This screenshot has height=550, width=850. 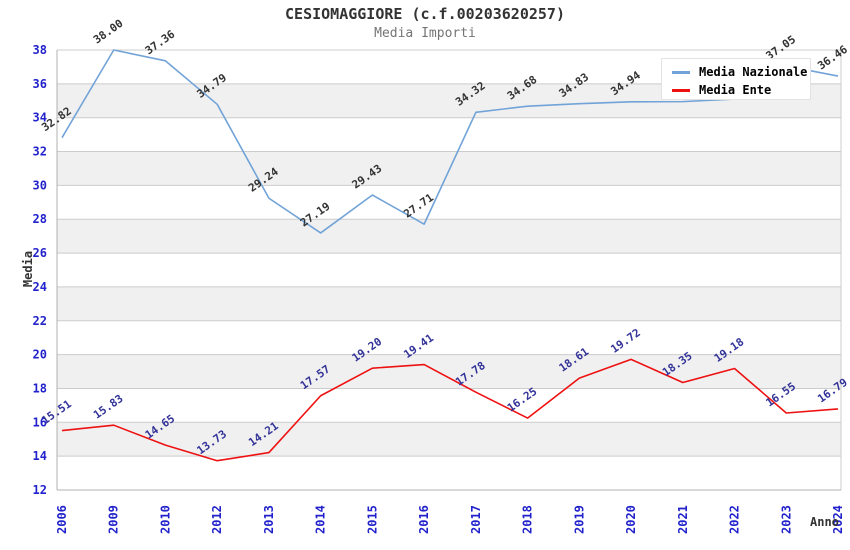 I want to click on legend-item-media-nazionale: Media Nazionale, so click(x=741, y=72).